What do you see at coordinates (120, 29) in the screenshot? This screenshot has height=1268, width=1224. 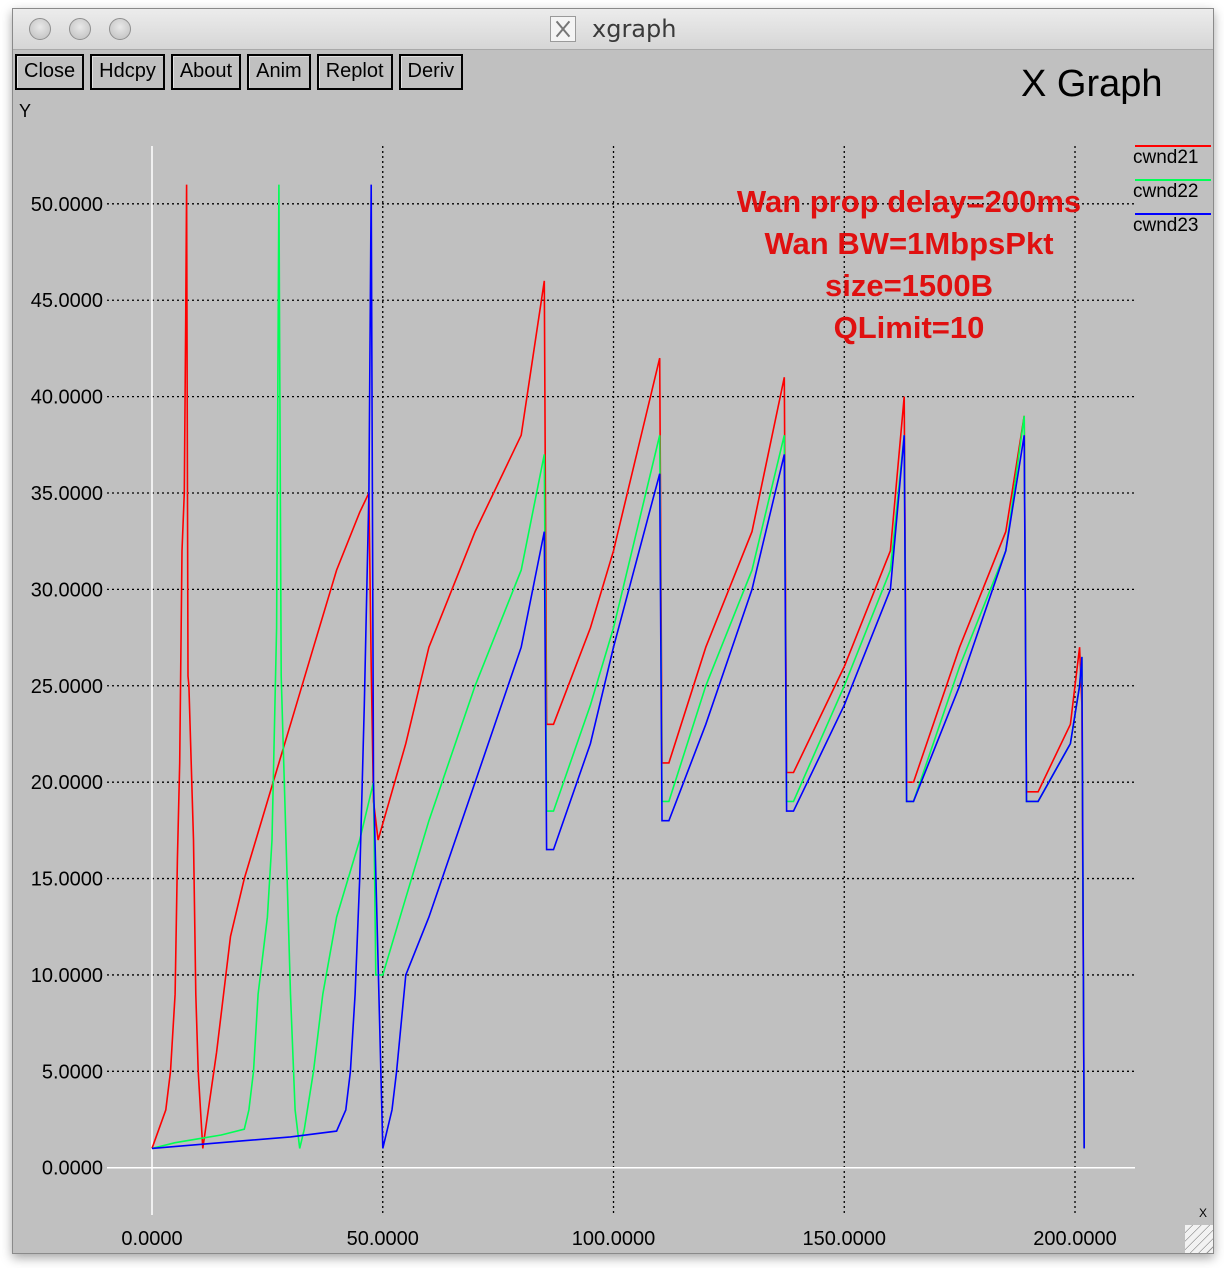 I see `zoom-window-button` at bounding box center [120, 29].